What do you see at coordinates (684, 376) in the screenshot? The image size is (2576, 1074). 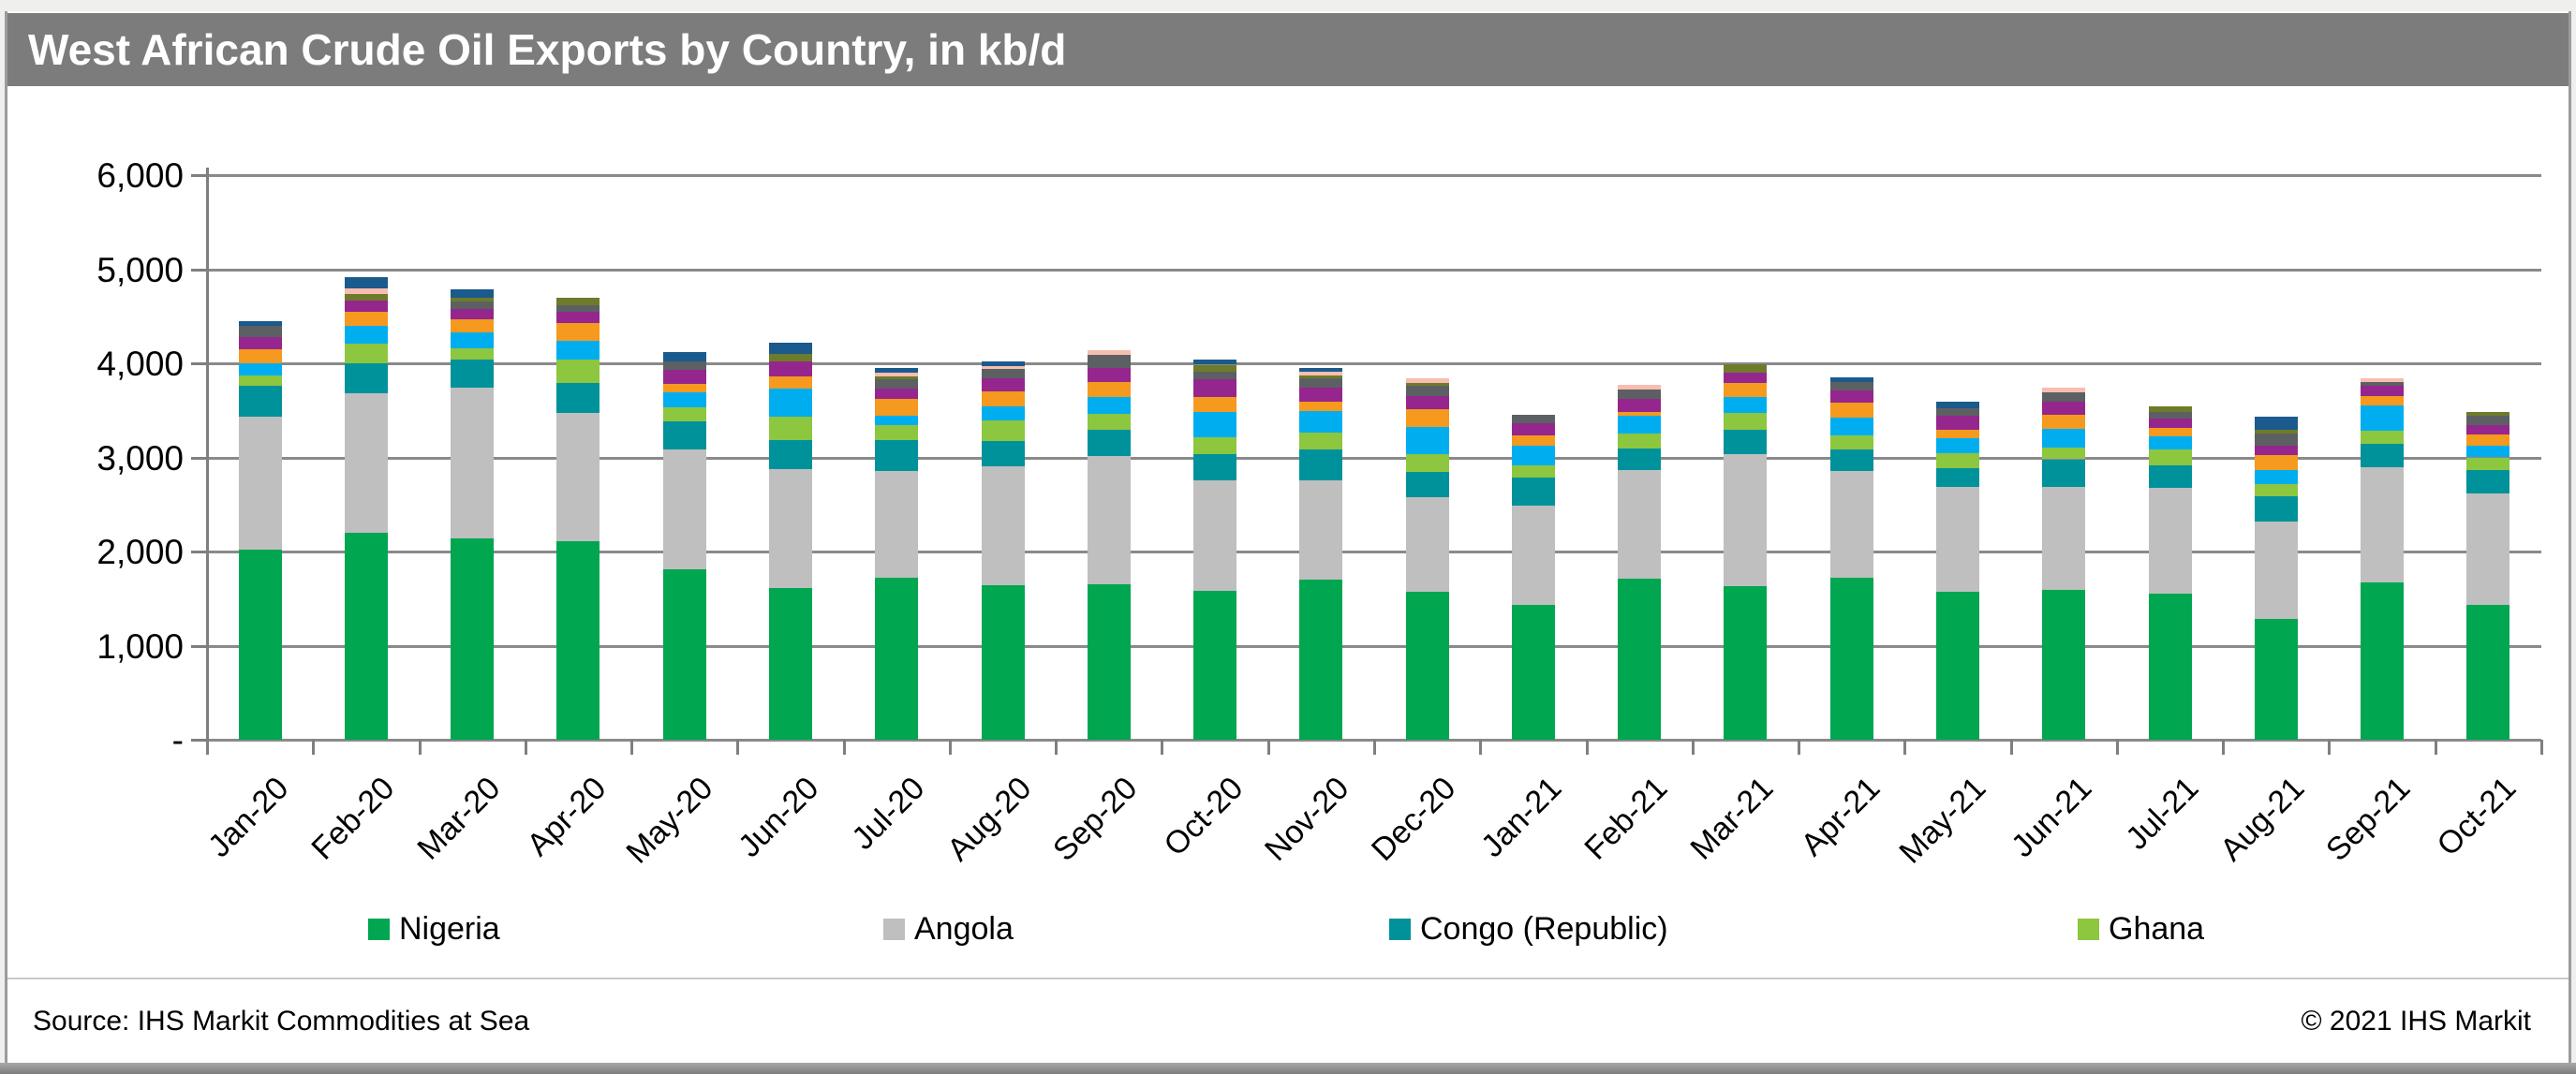 I see `bar-May-20-unlabeled-magenta` at bounding box center [684, 376].